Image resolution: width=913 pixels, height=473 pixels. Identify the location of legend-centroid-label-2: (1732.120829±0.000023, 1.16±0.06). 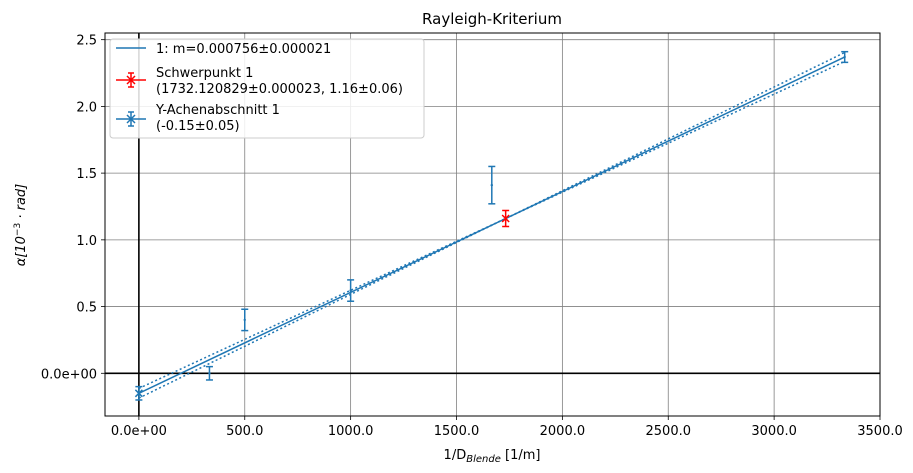
(279, 89).